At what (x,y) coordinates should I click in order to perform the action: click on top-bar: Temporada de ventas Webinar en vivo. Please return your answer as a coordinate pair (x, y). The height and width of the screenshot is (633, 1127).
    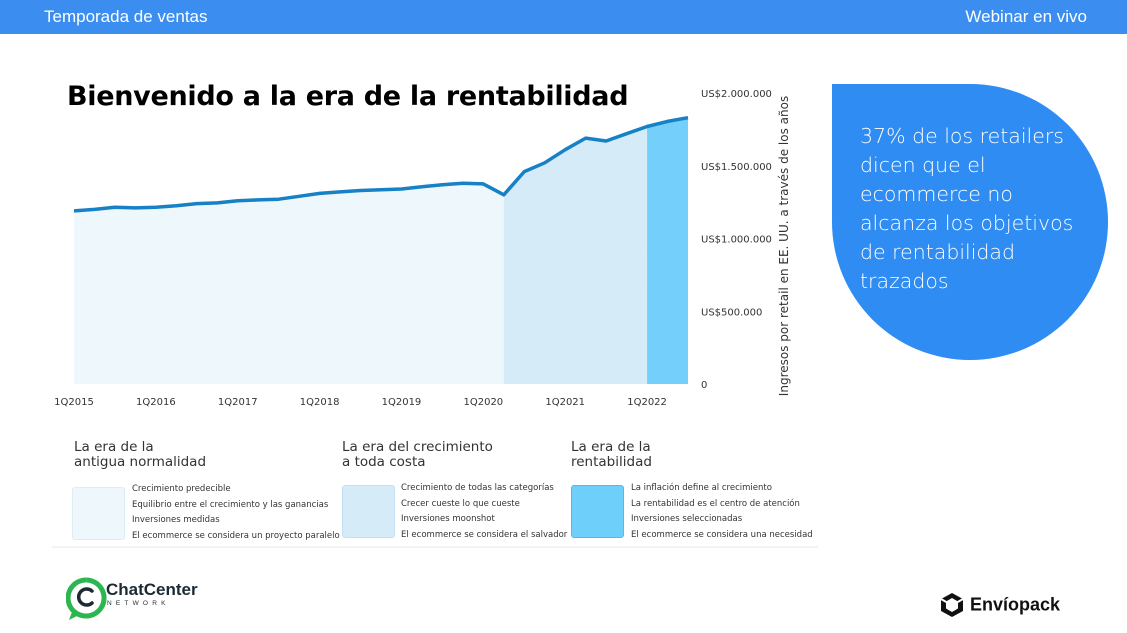
    Looking at the image, I should click on (563, 17).